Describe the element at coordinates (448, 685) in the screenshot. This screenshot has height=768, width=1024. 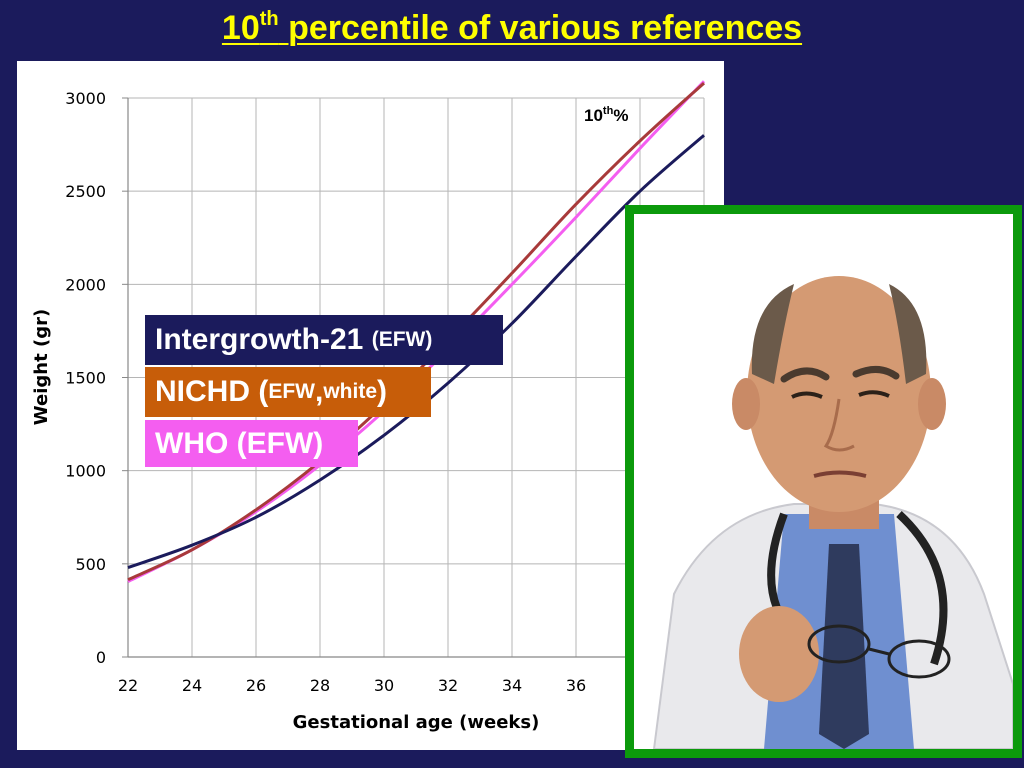
I see `x-tick-label: 32` at that location.